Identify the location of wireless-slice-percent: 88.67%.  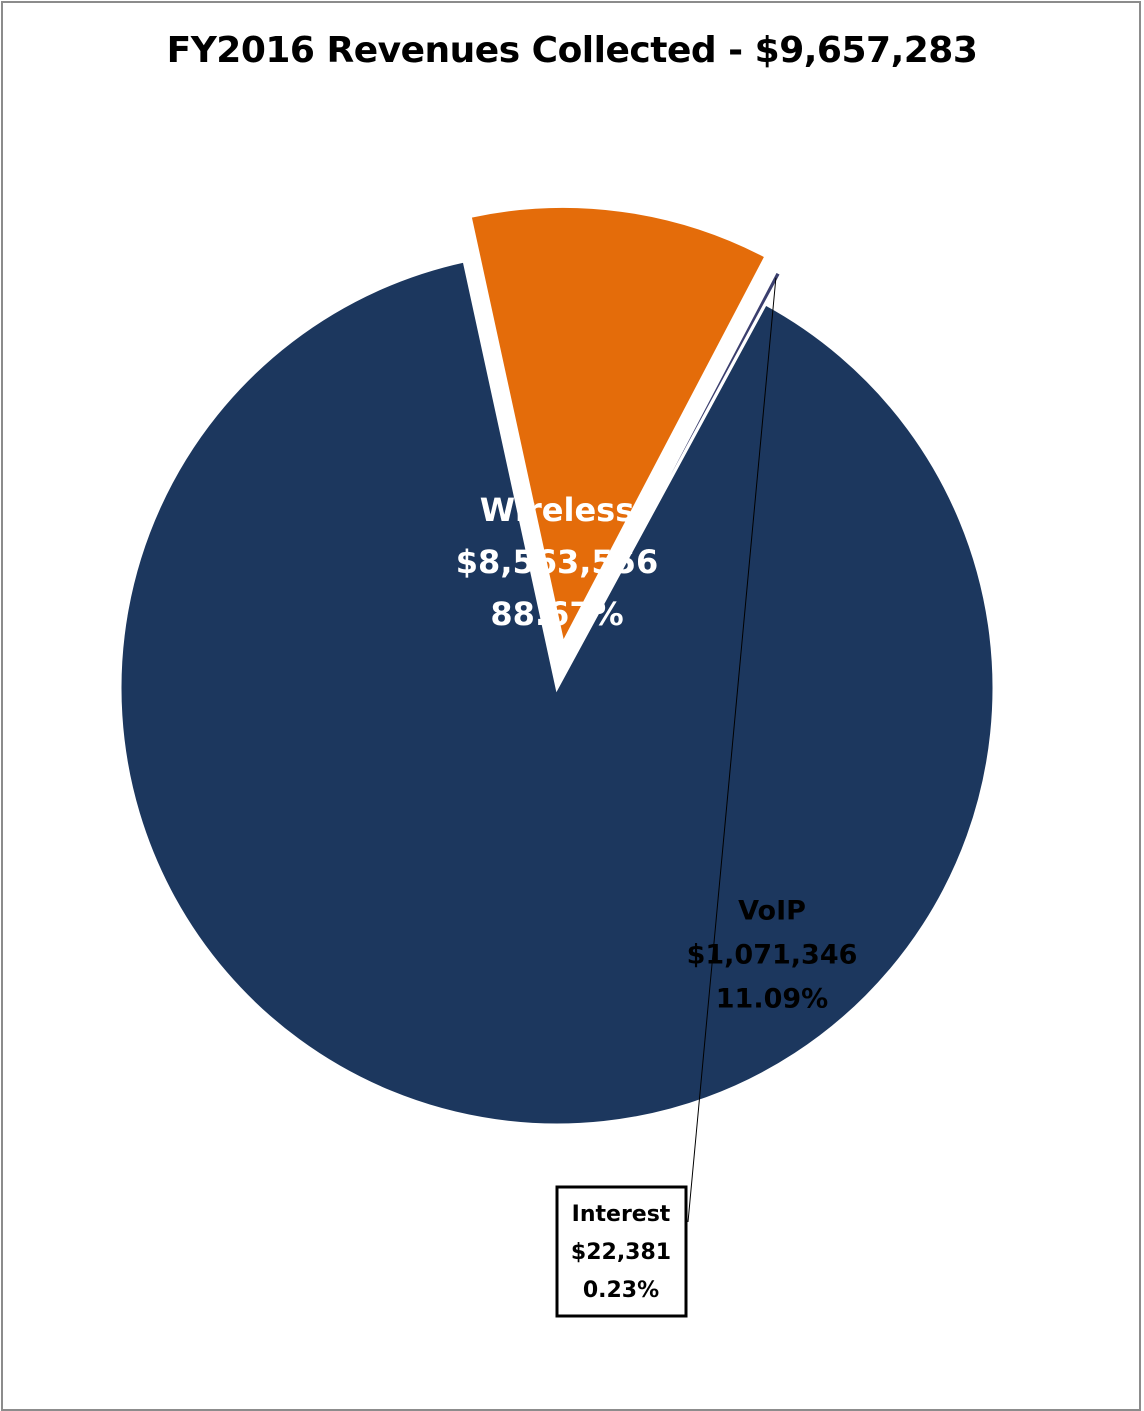
(556, 614).